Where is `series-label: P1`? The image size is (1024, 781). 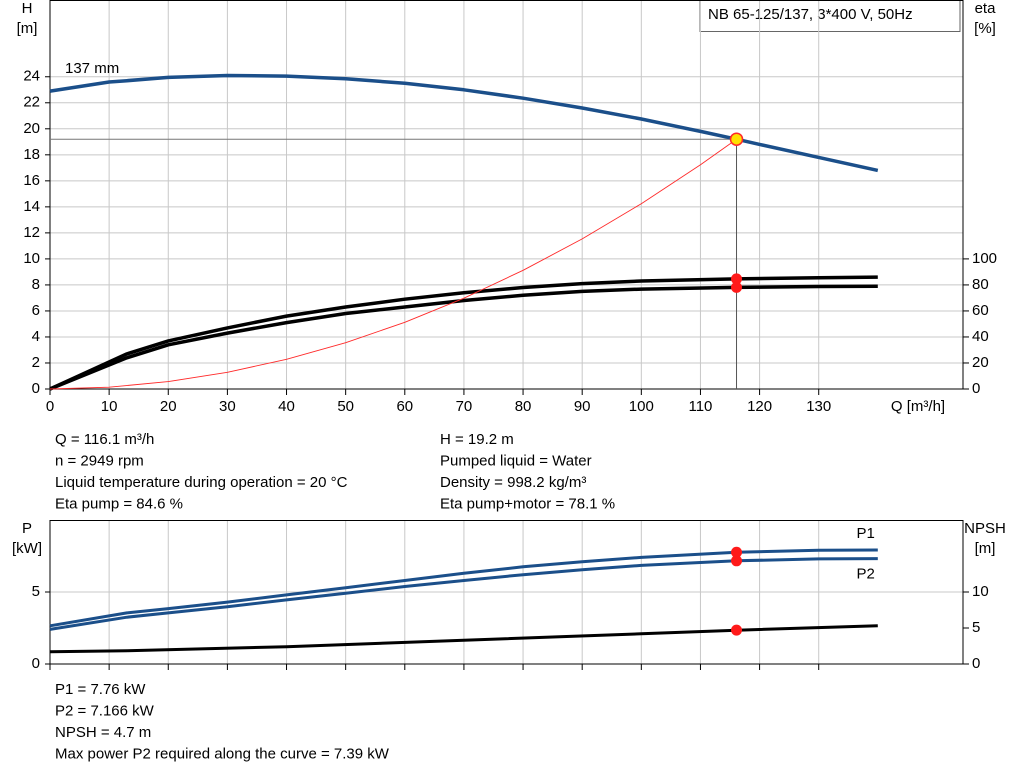 series-label: P1 is located at coordinates (865, 533).